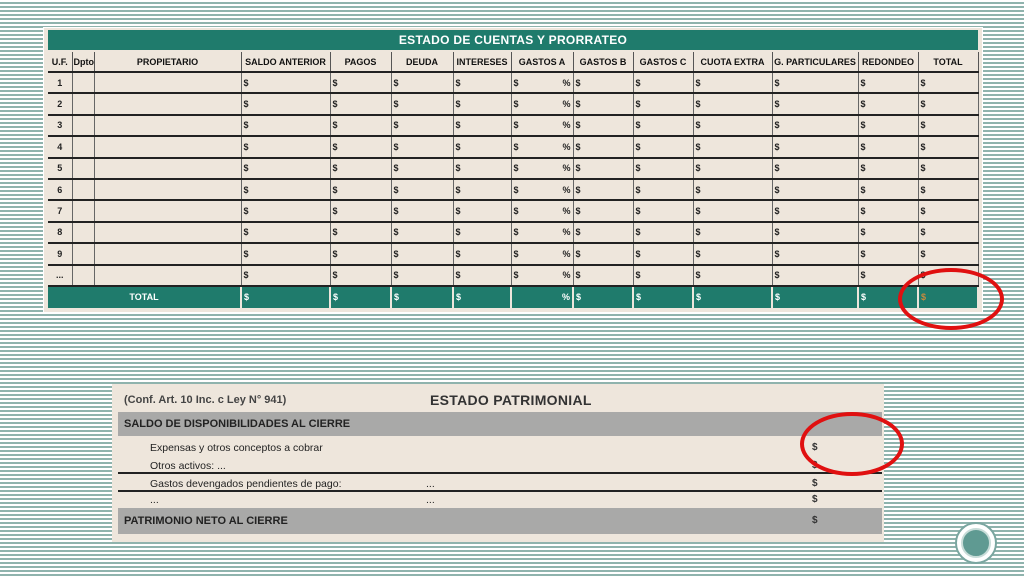  What do you see at coordinates (60, 211) in the screenshot?
I see `uf-number-cell: 7` at bounding box center [60, 211].